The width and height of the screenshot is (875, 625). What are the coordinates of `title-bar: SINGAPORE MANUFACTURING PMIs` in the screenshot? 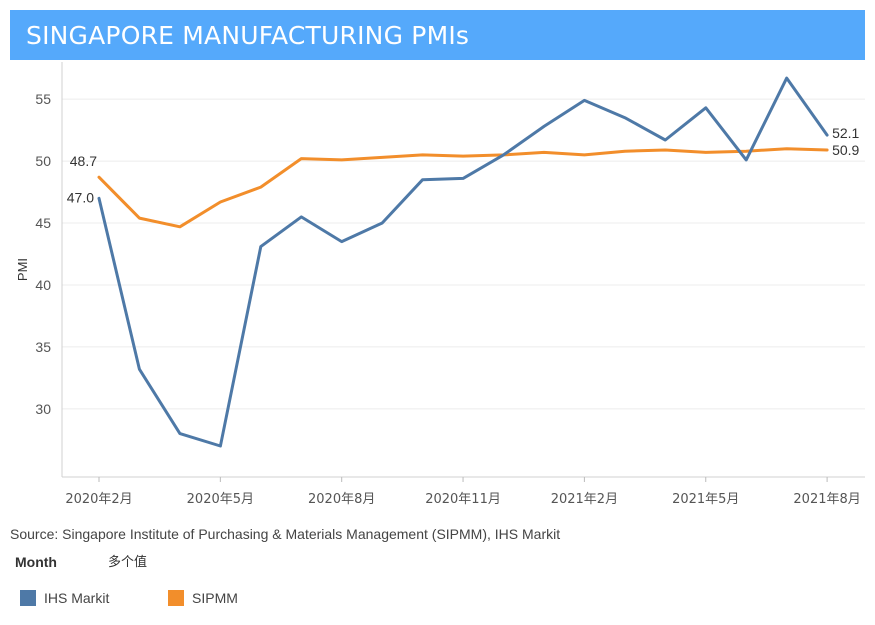 It's located at (437, 35).